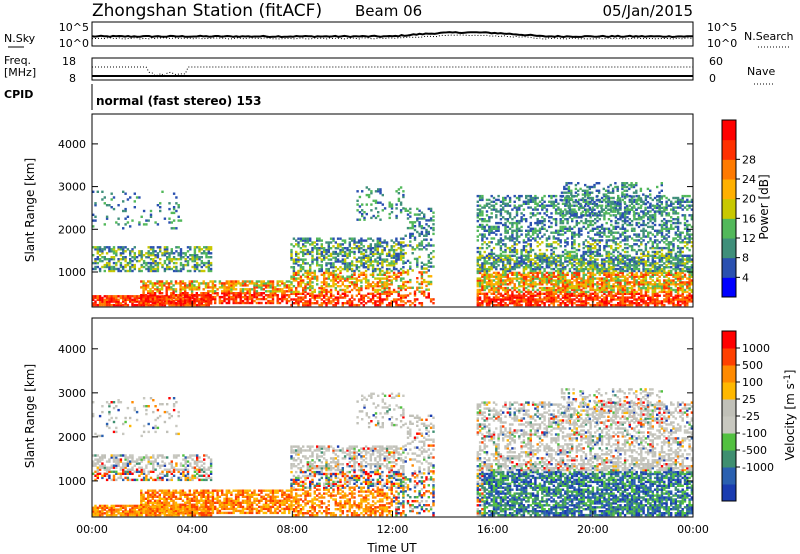 This screenshot has width=800, height=554. What do you see at coordinates (388, 11) in the screenshot?
I see `beam-label: Beam 06` at bounding box center [388, 11].